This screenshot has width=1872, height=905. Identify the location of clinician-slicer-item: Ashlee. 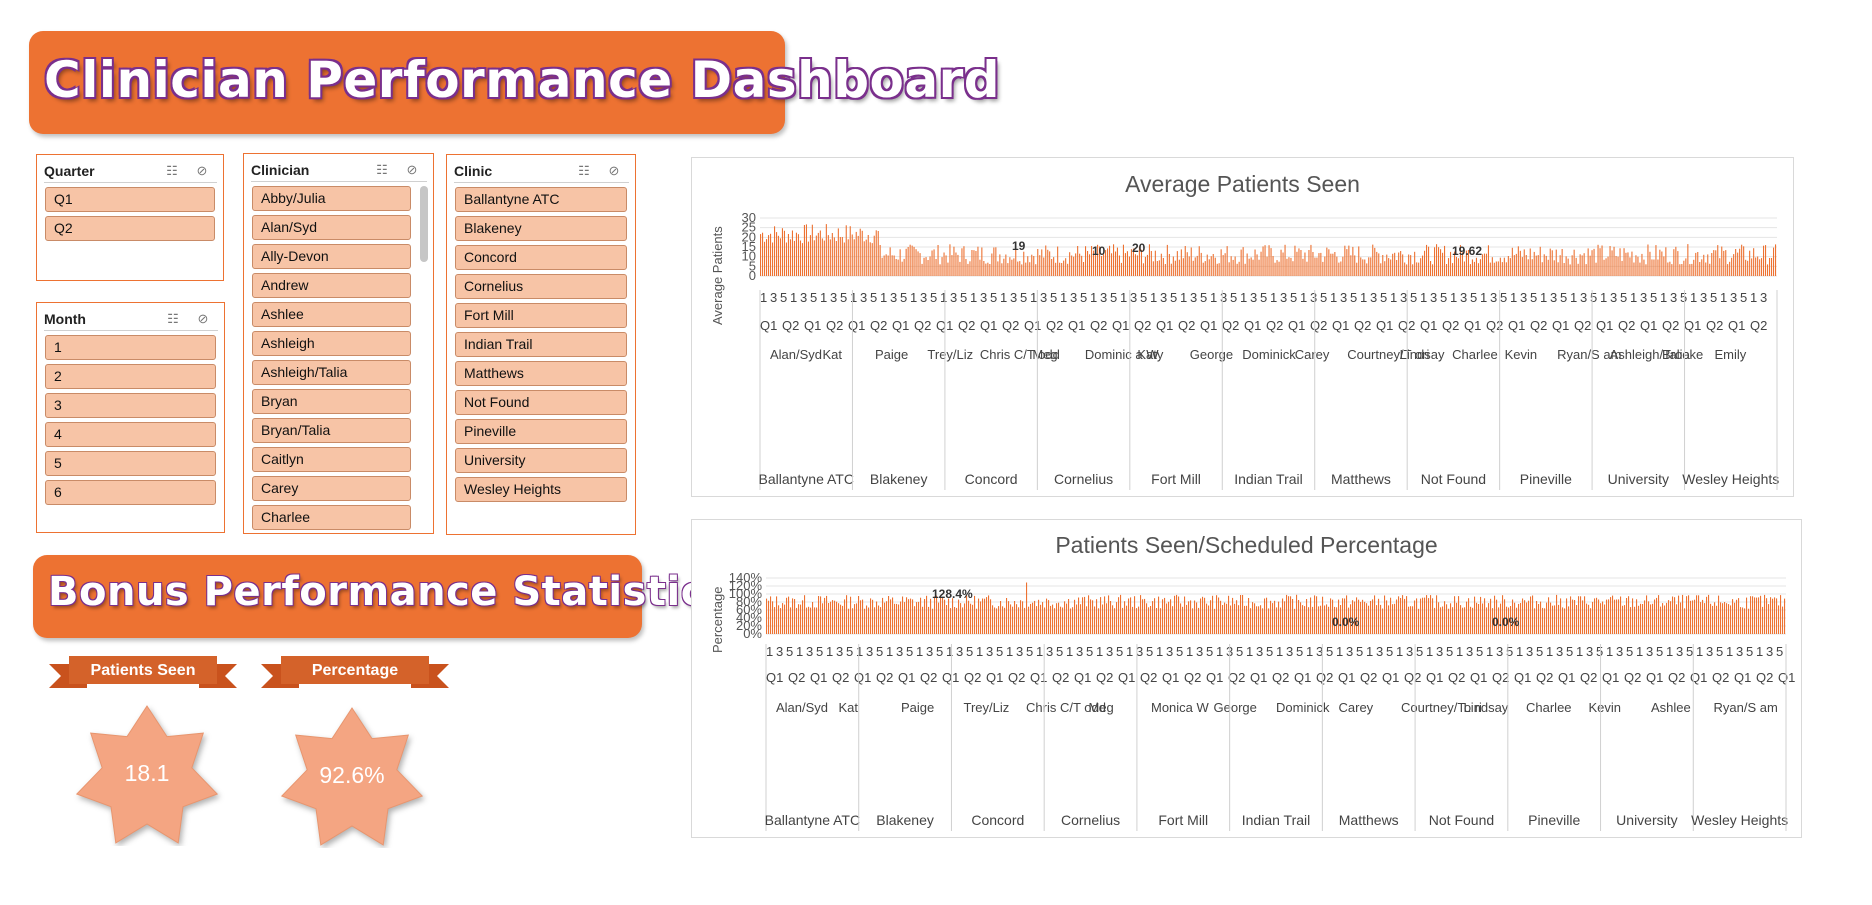
(331, 314).